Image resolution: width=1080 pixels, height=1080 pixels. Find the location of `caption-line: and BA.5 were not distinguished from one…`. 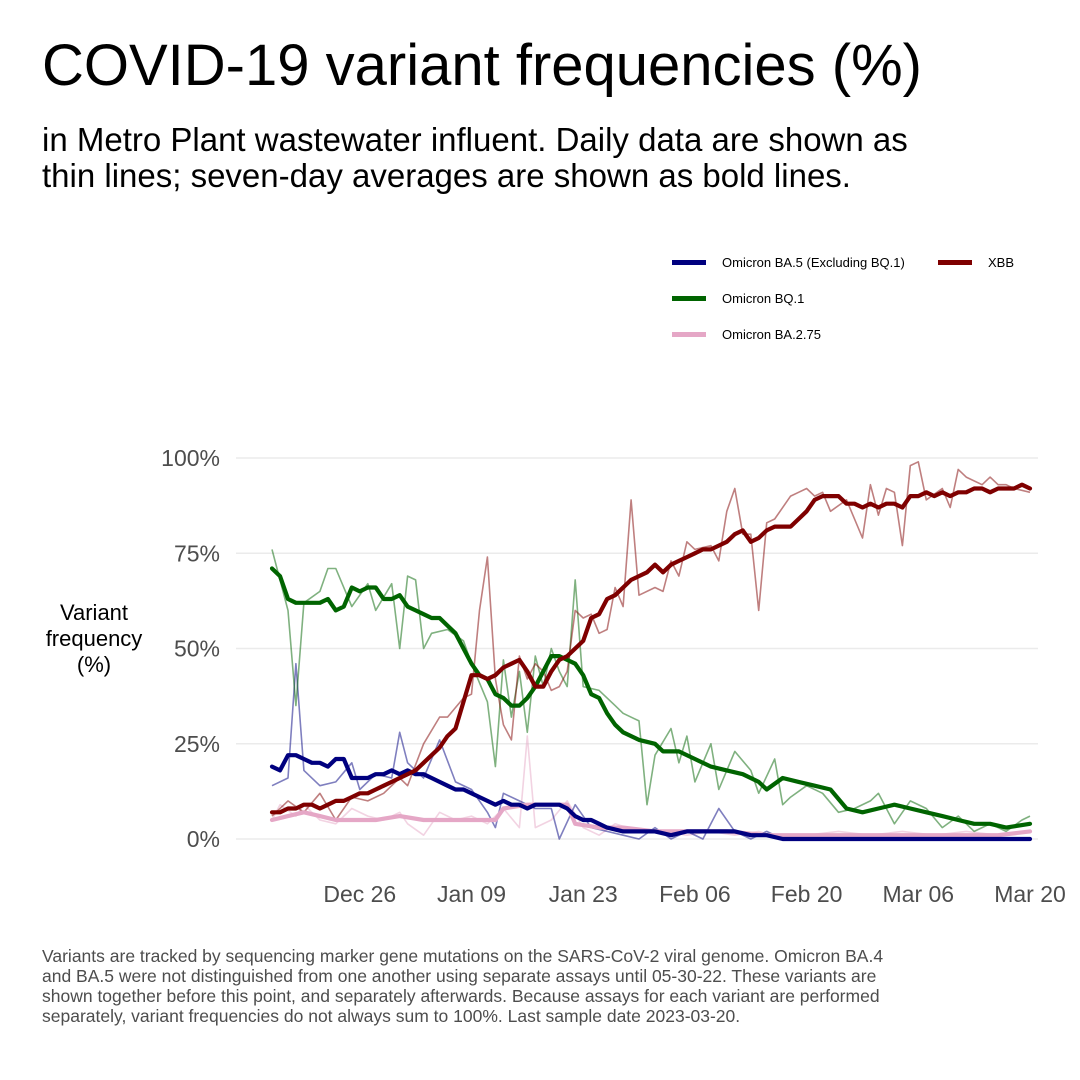

caption-line: and BA.5 were not distinguished from one… is located at coordinates (459, 976).